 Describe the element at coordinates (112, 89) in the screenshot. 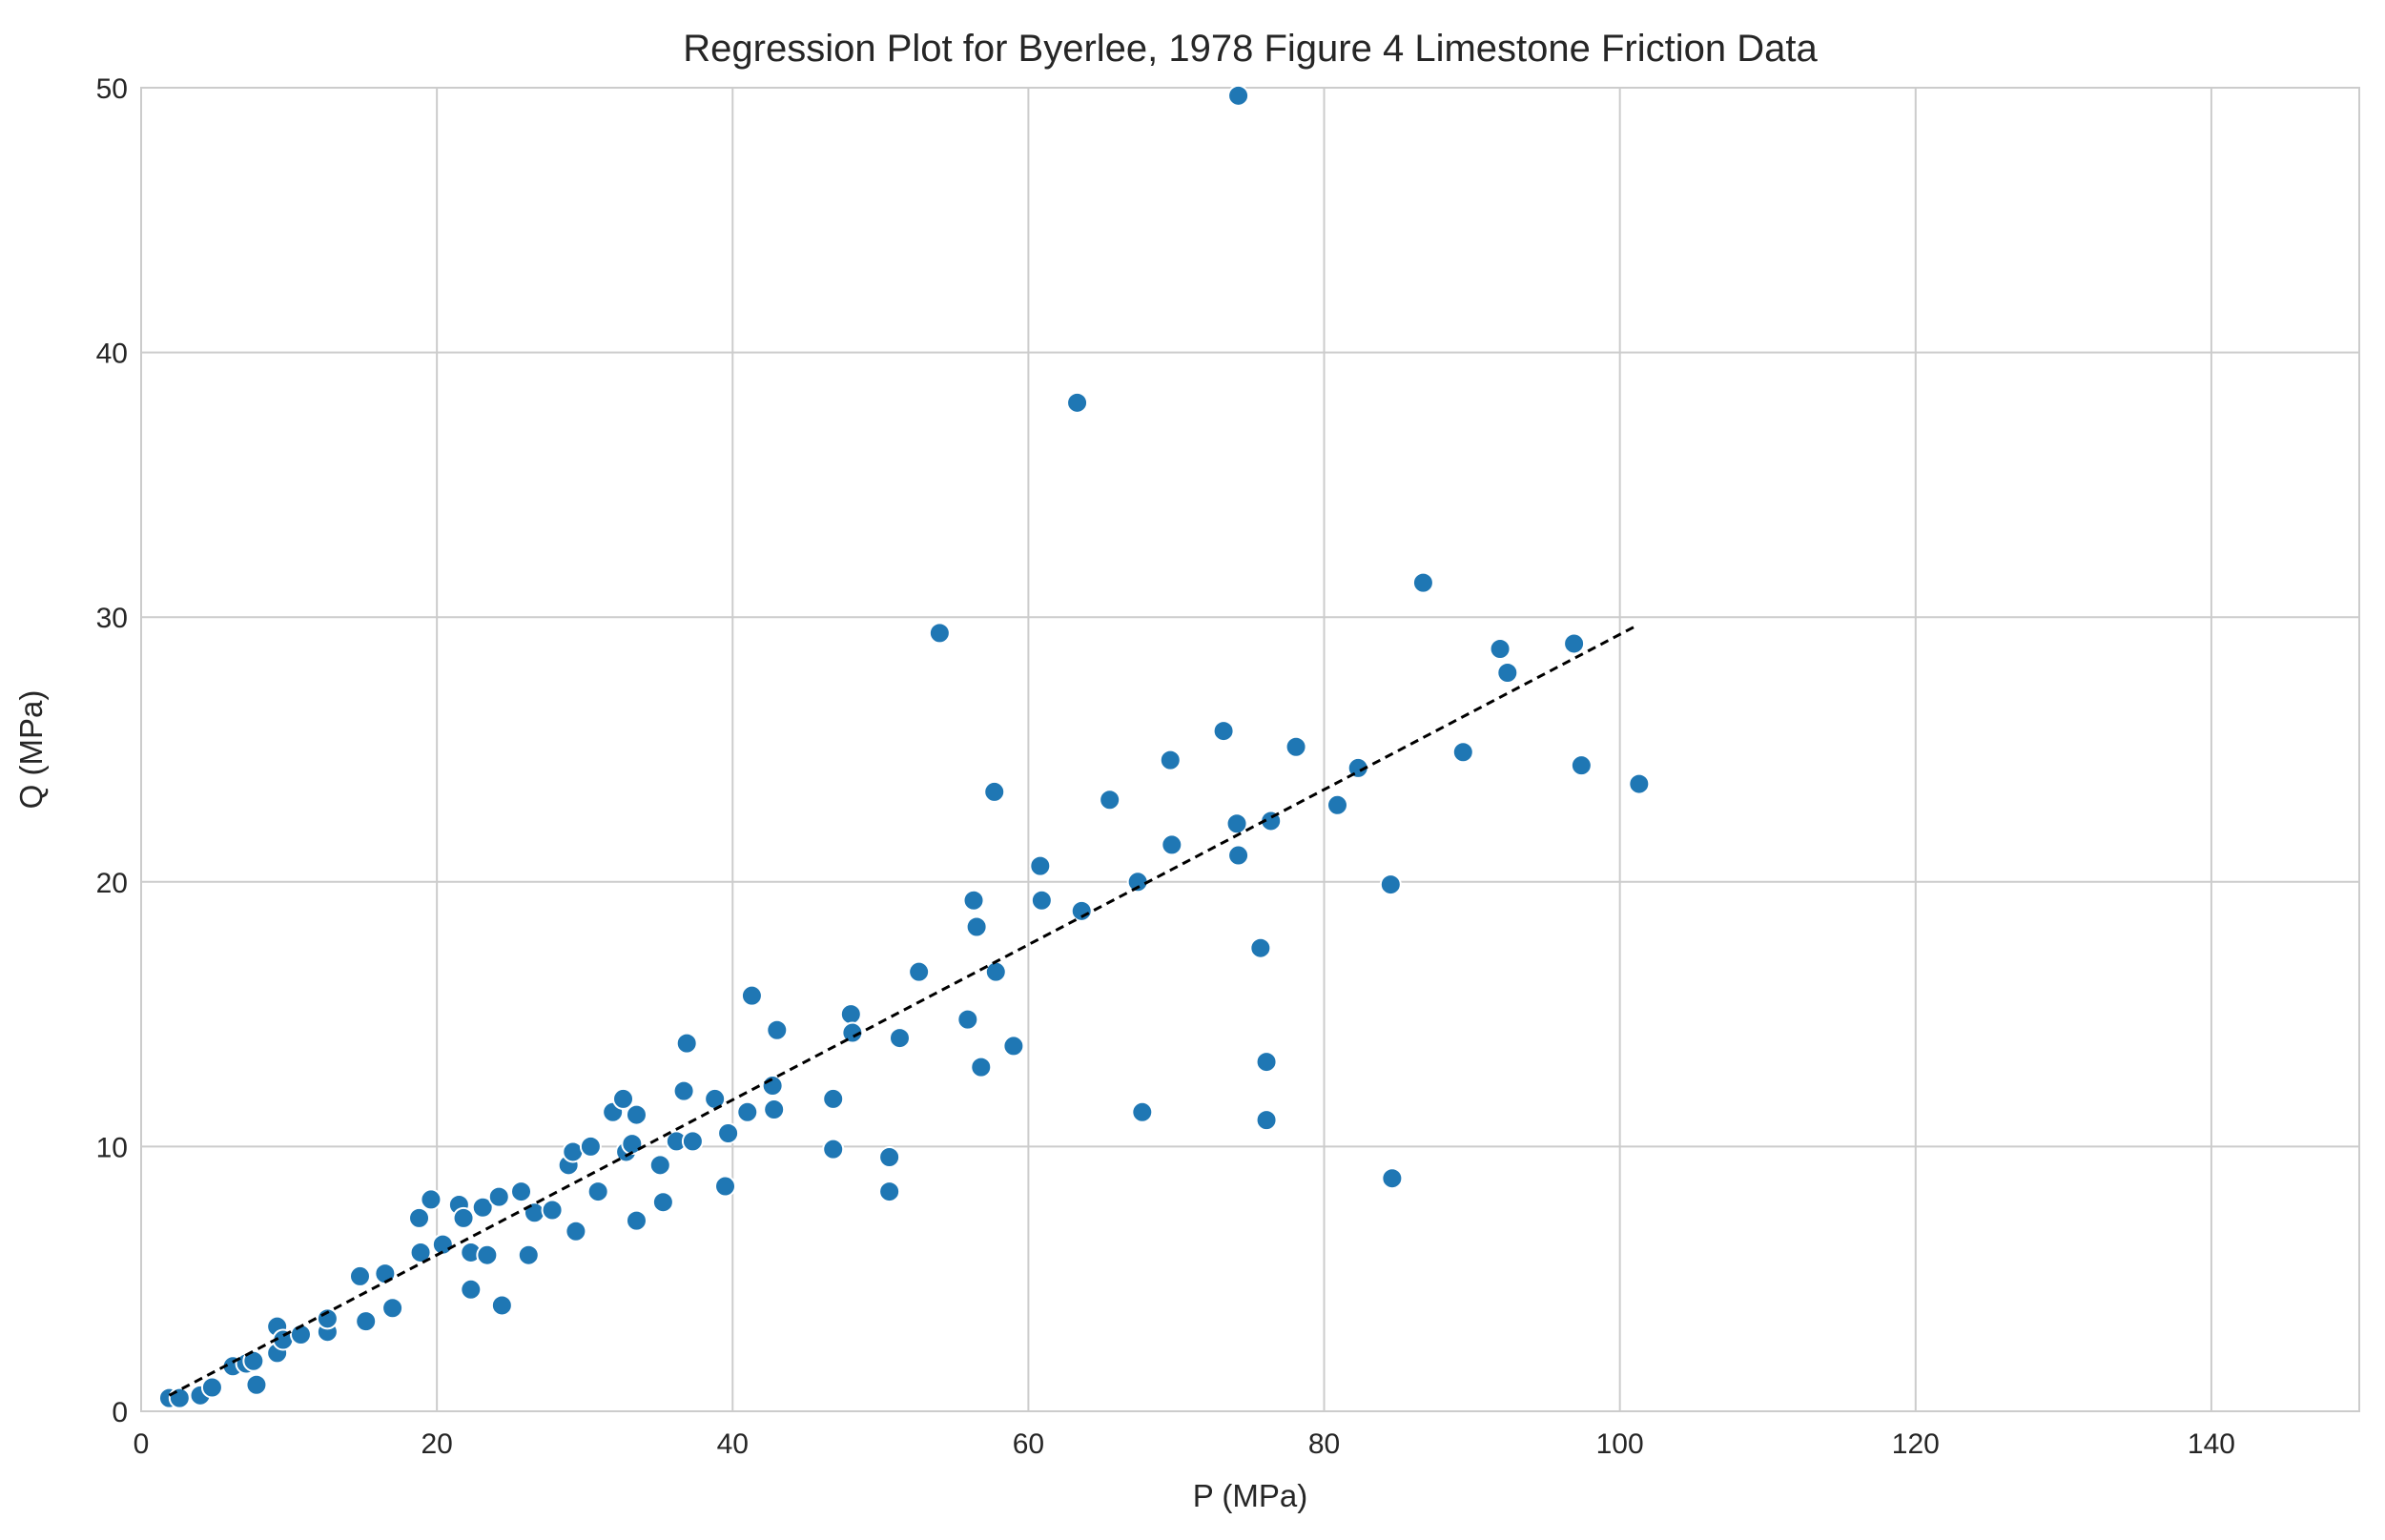

I see `y-tick-label: 50` at that location.